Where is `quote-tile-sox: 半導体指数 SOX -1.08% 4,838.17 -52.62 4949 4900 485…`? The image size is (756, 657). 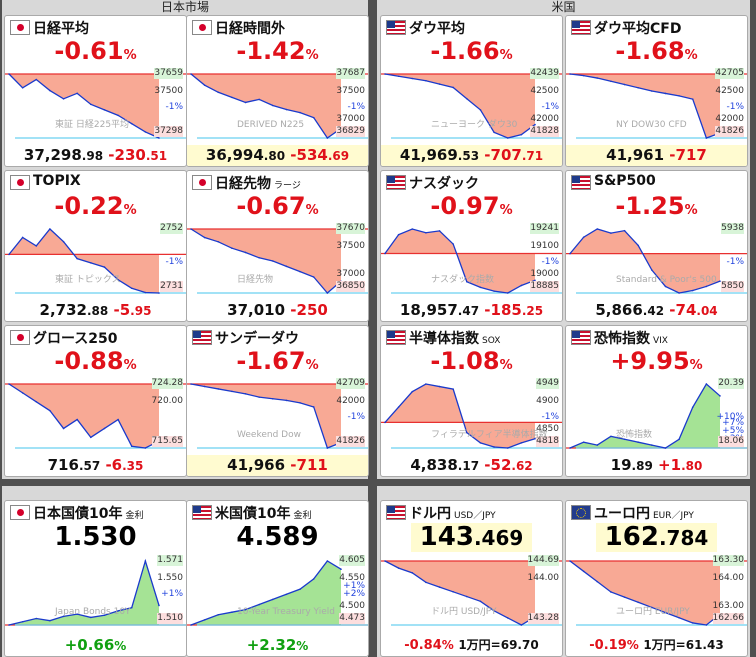
quote-tile-sox: 半導体指数 SOX -1.08% 4,838.17 -52.62 4949 4900 485… is located at coordinates (471, 401).